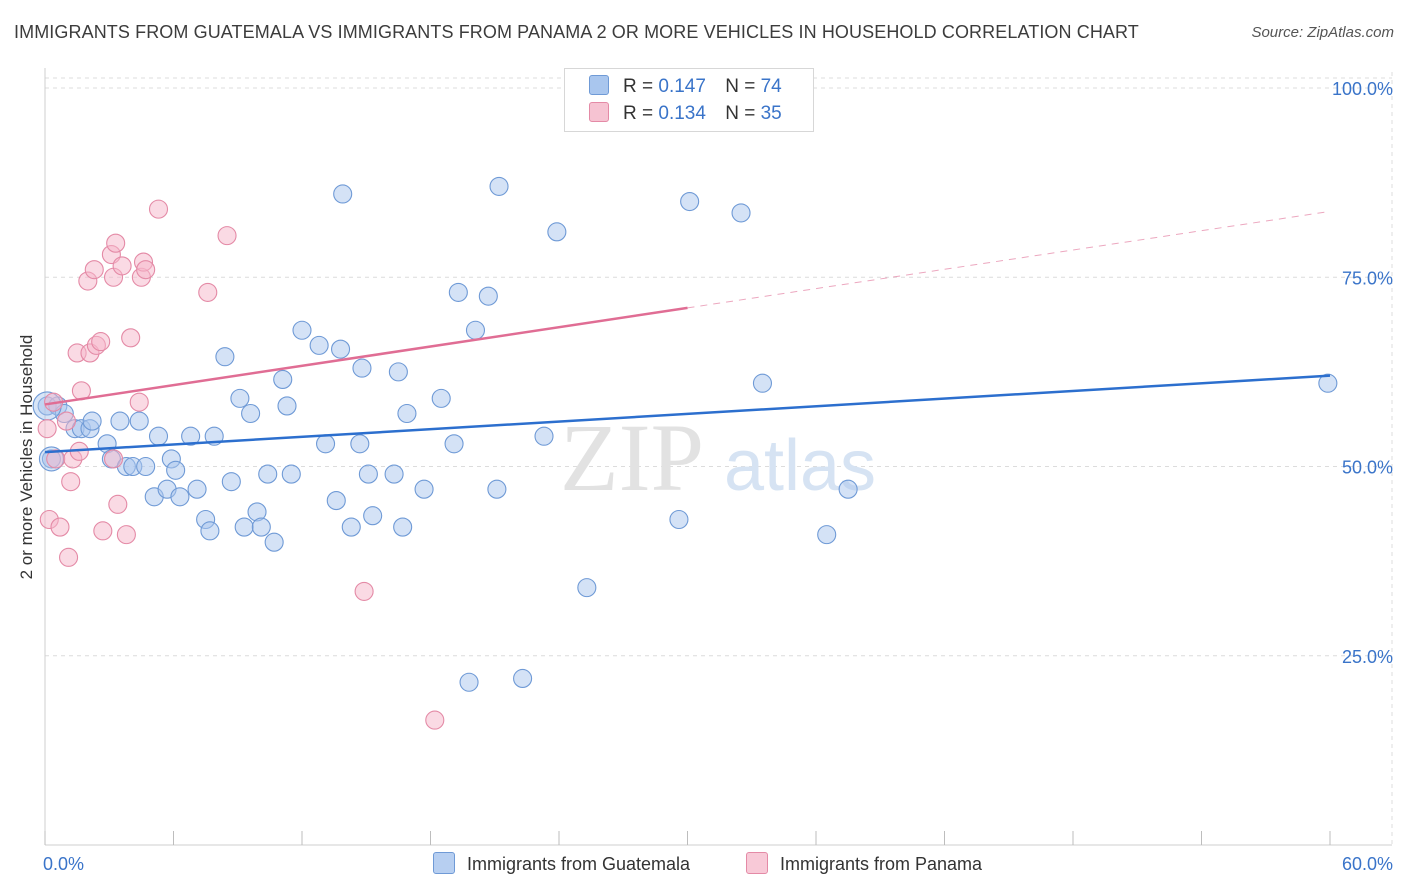  What do you see at coordinates (1367, 278) in the screenshot?
I see `y-tick-label: 75.0%` at bounding box center [1367, 278].